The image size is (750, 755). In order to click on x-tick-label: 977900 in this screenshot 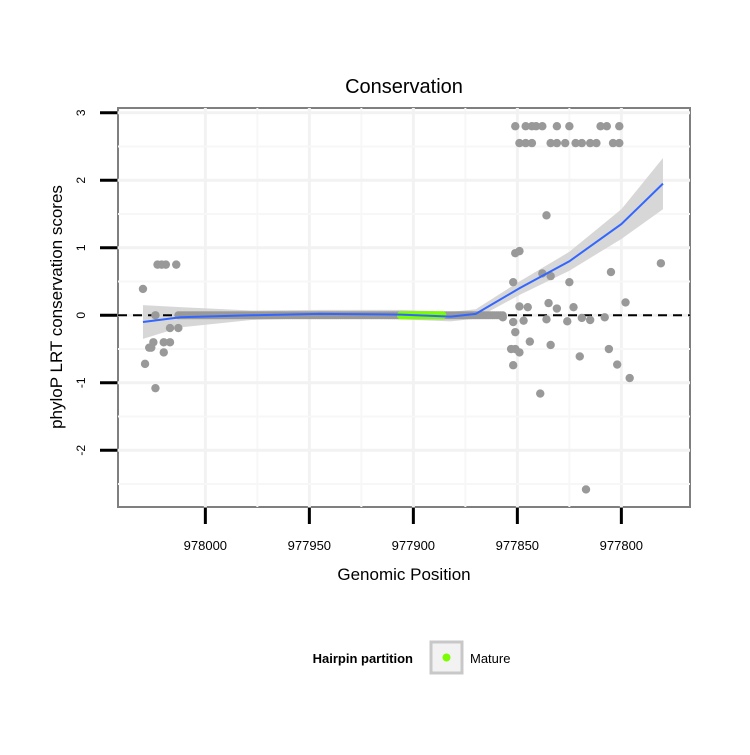, I will do `click(413, 545)`.